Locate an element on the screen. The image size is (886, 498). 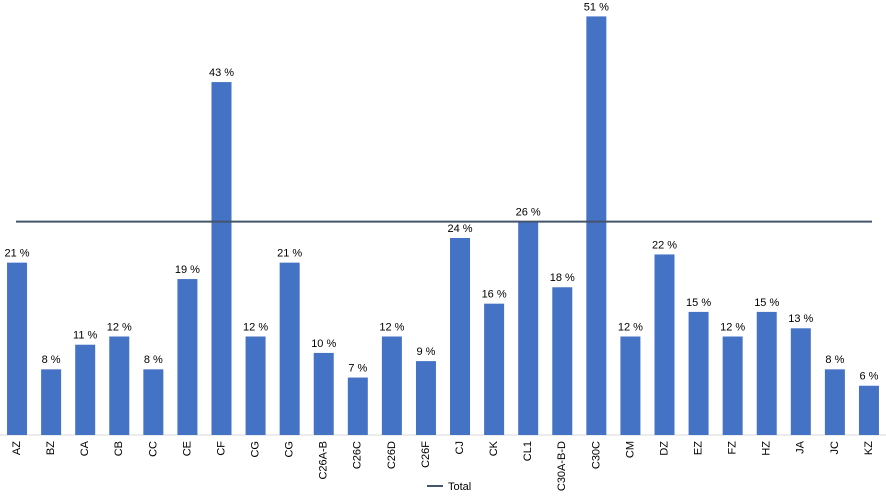
x-tick-label: JA is located at coordinates (801, 447).